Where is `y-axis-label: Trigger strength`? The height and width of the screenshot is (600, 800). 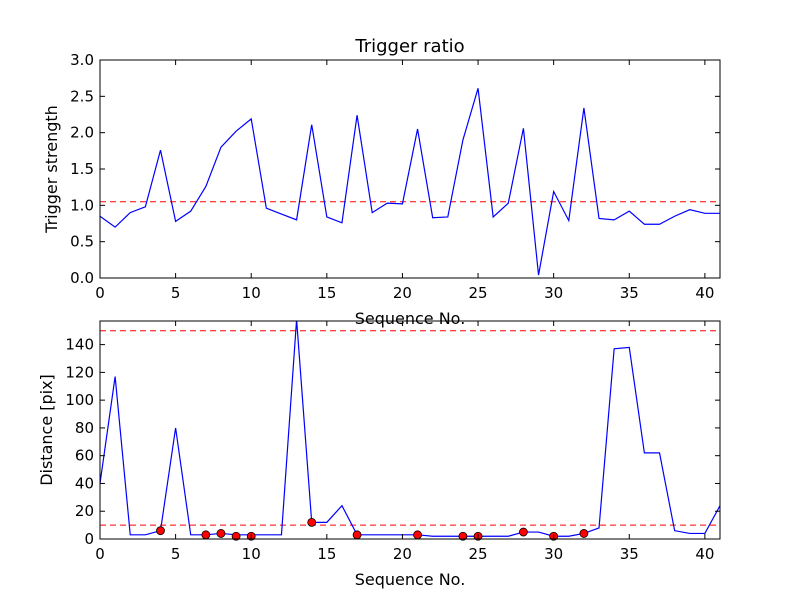 y-axis-label: Trigger strength is located at coordinates (51, 169).